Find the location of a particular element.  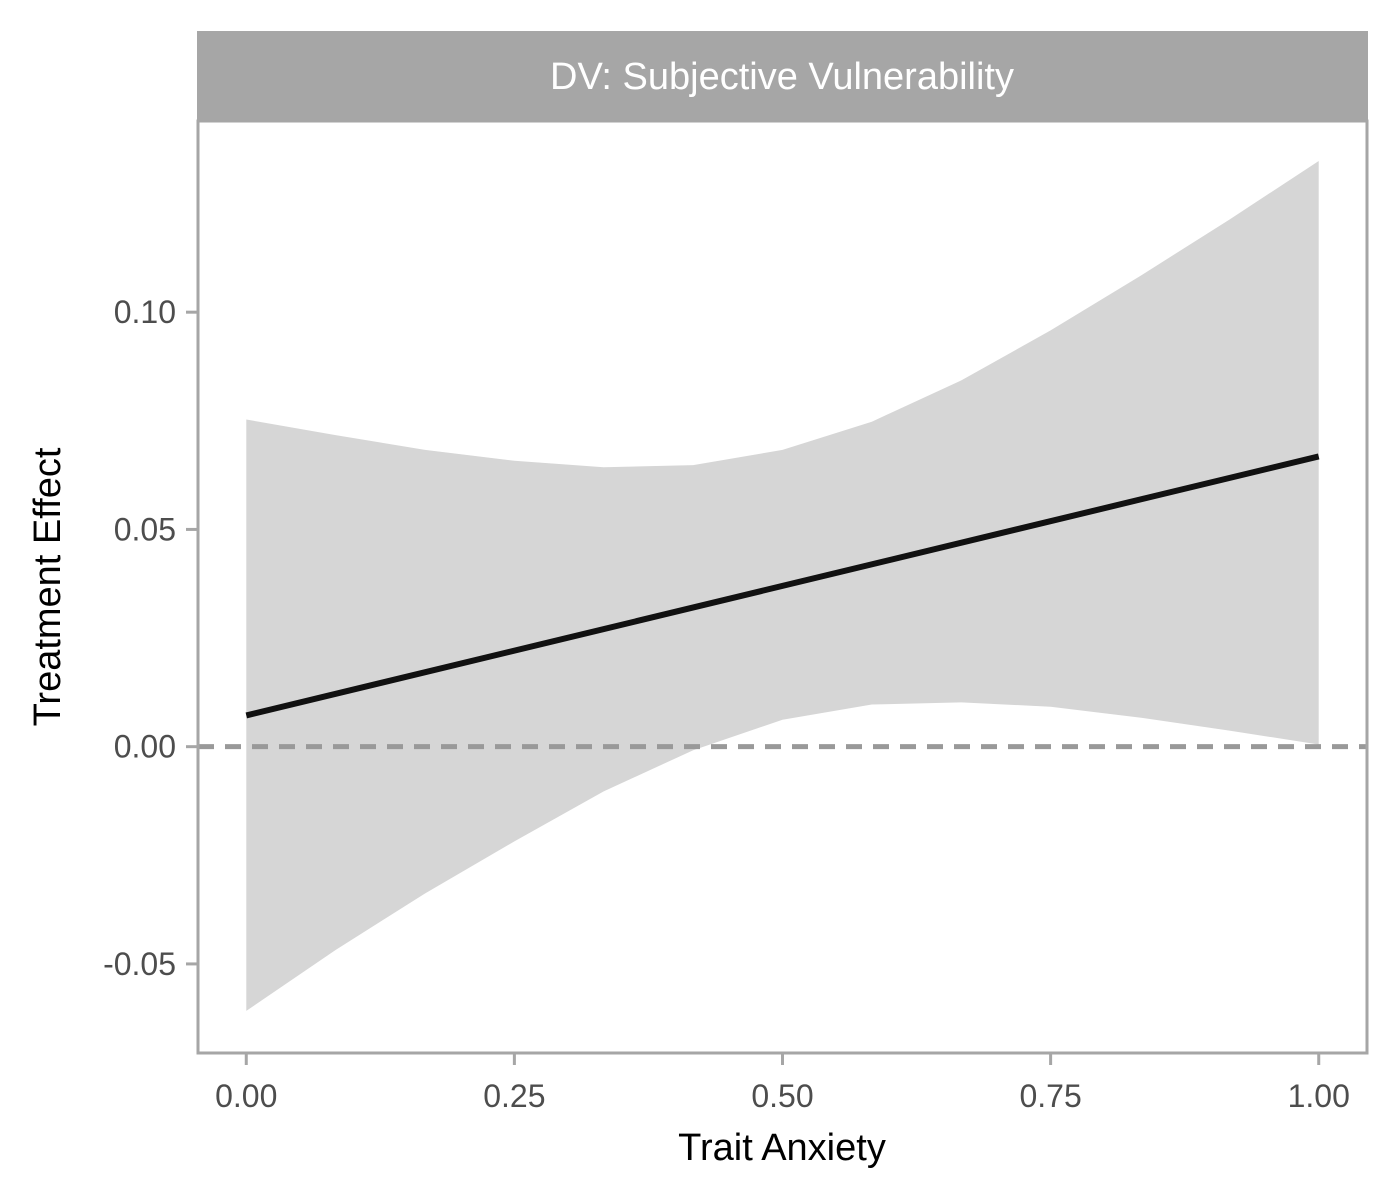

facet-strip-label: DV: Subjective Vulnerability is located at coordinates (782, 77).